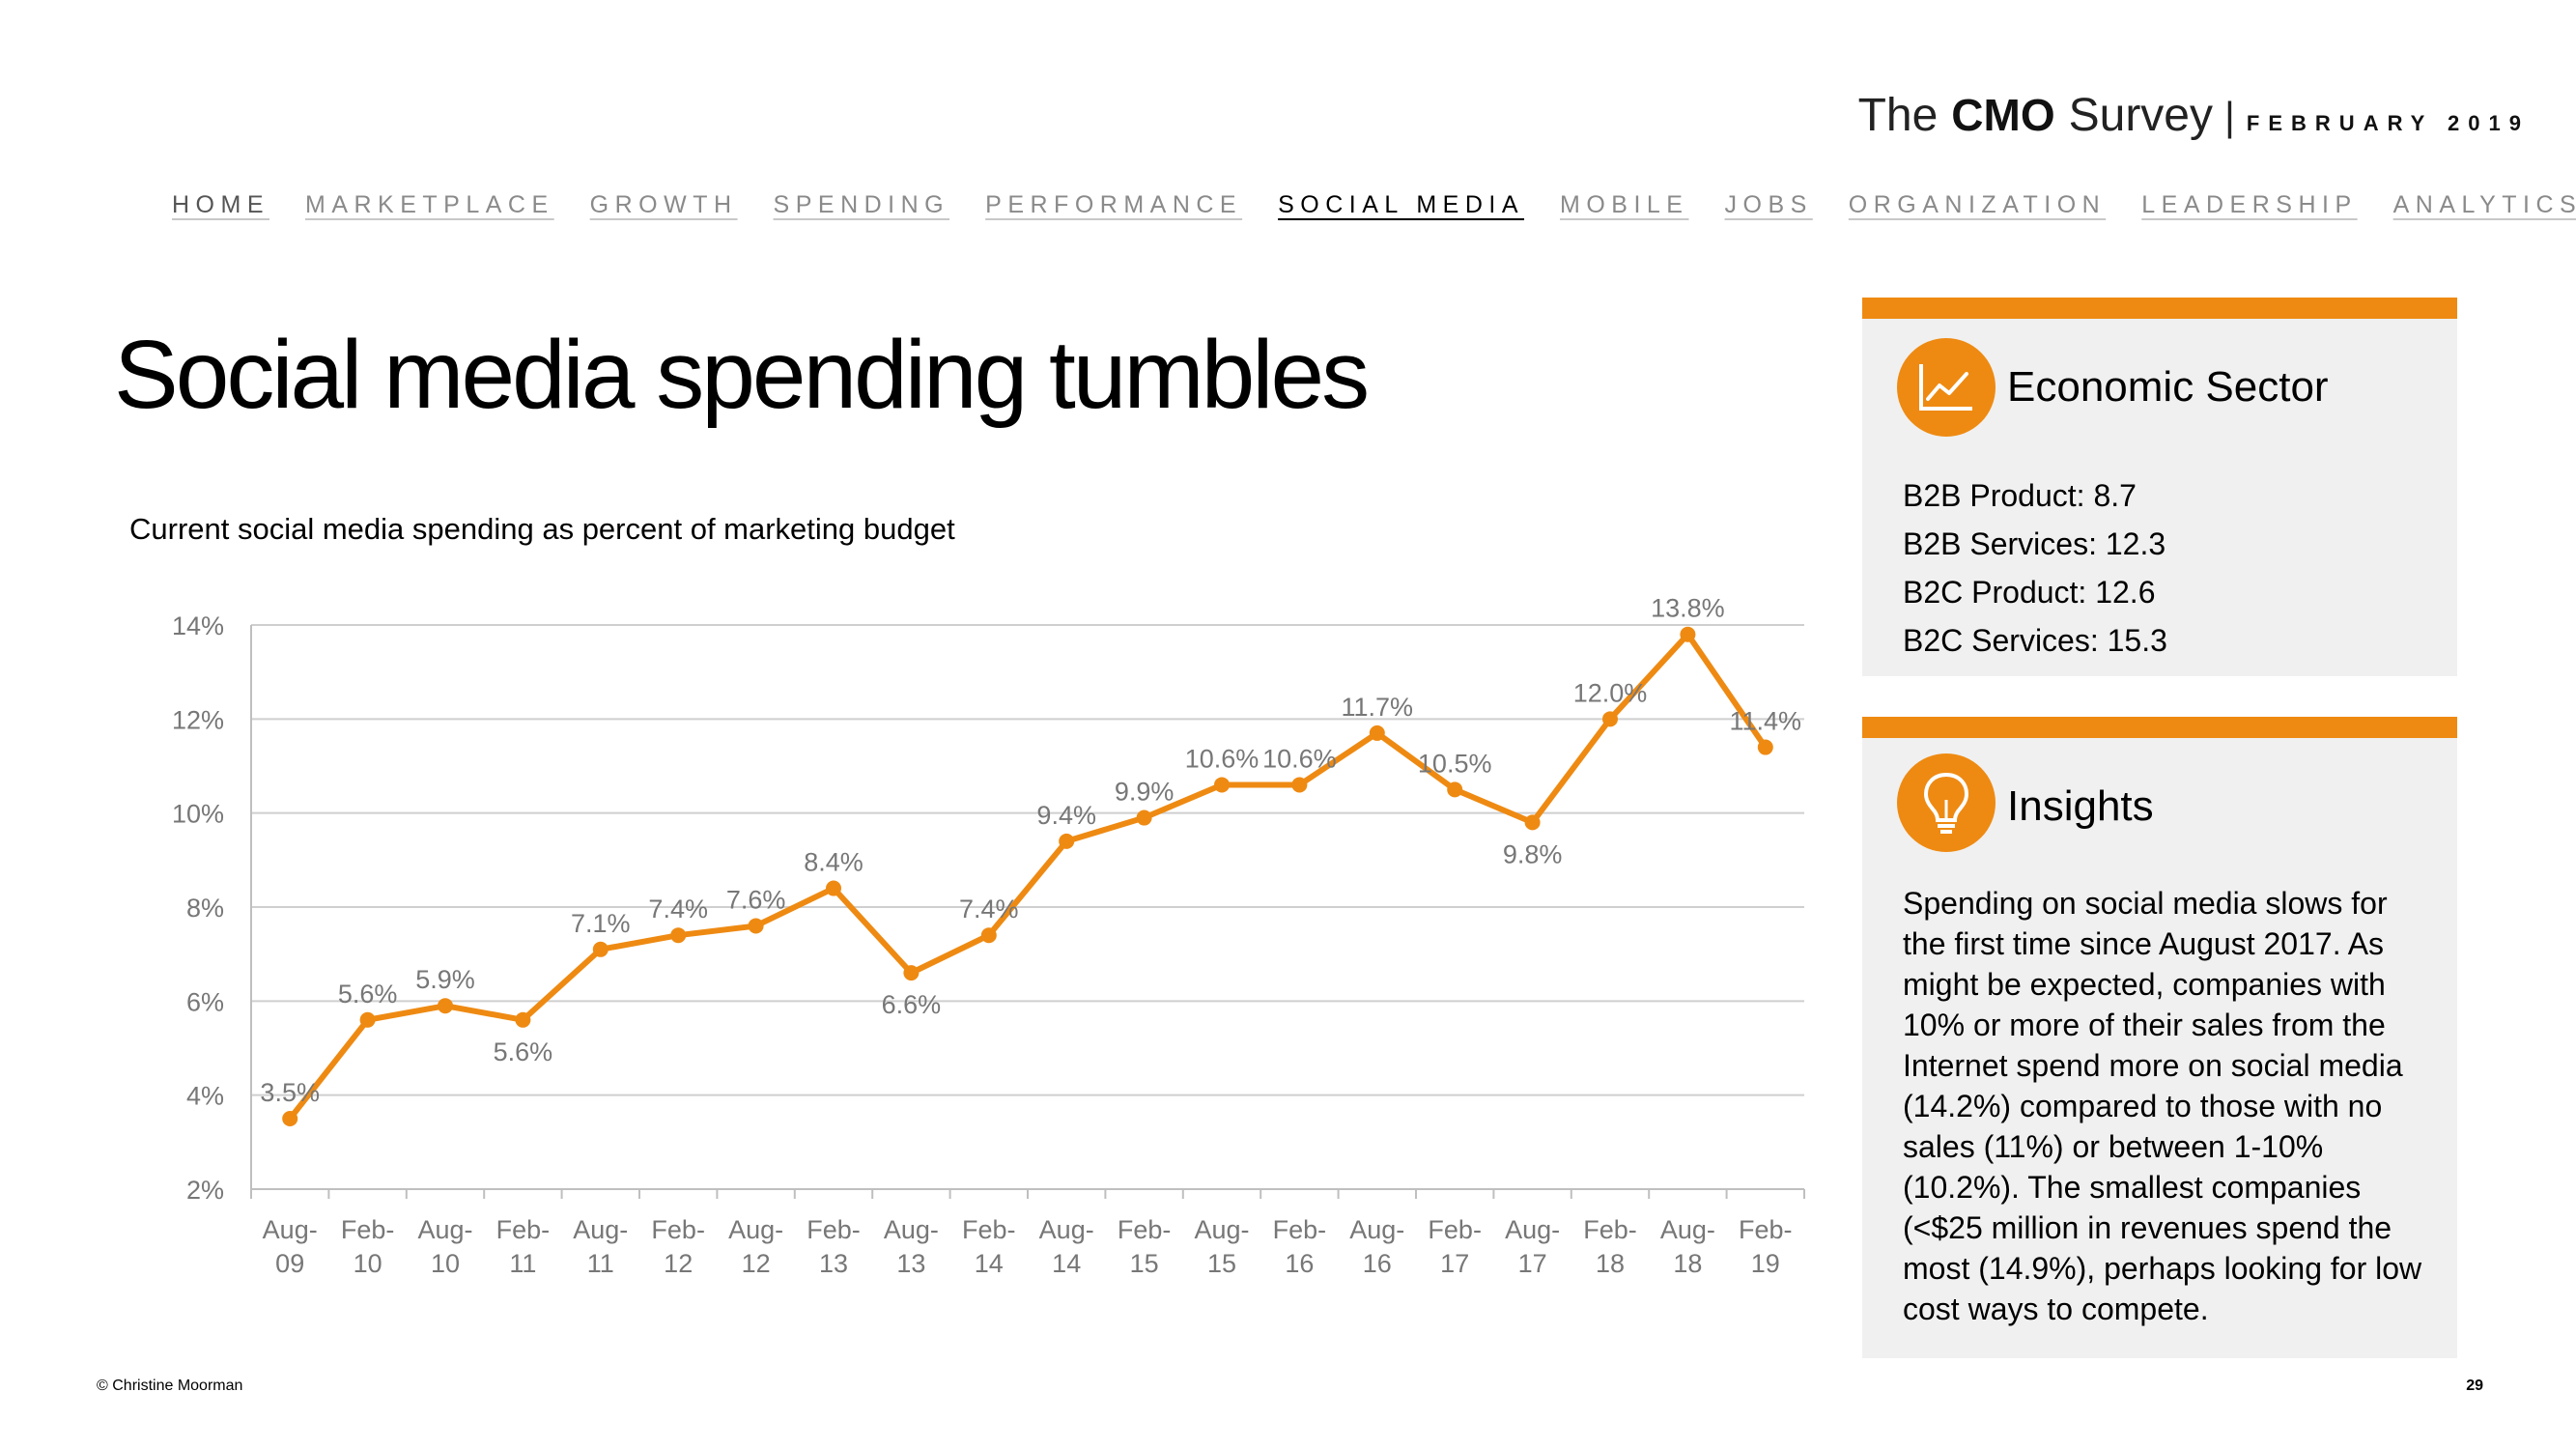  What do you see at coordinates (2035, 640) in the screenshot?
I see `list-item: B2C Services: 15.3` at bounding box center [2035, 640].